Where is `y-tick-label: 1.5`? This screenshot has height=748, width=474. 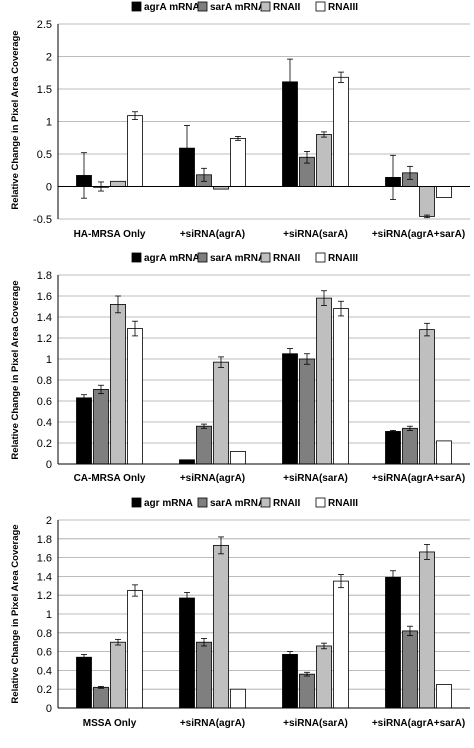 y-tick-label: 1.5 is located at coordinates (44, 90).